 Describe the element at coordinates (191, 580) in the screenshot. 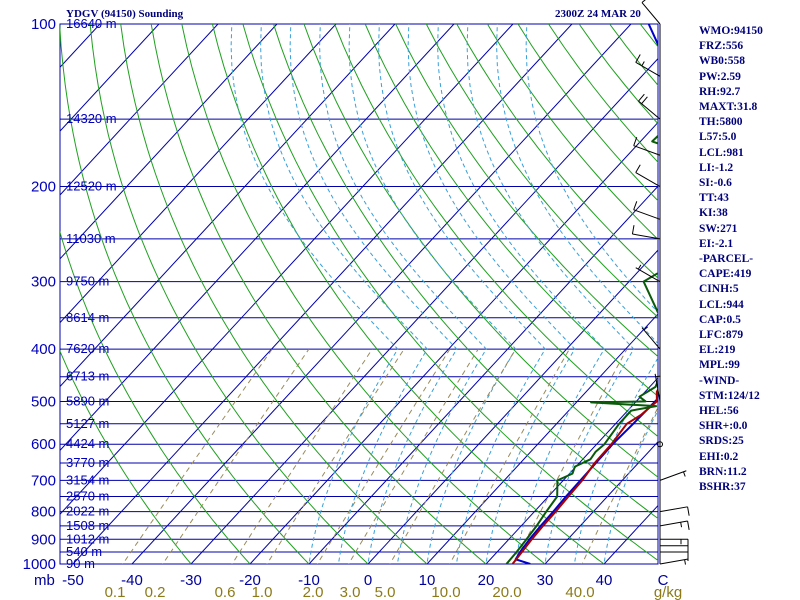

I see `temperature-tick-label: -30` at that location.